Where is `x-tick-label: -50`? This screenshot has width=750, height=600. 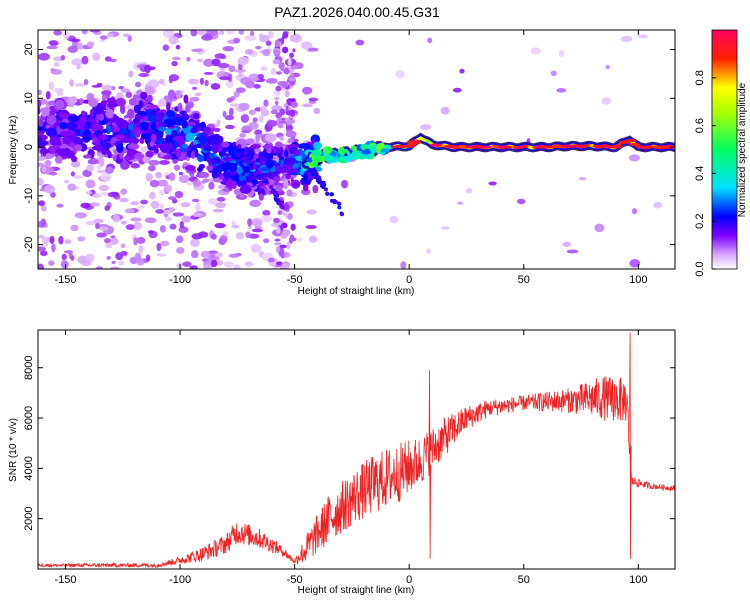 x-tick-label: -50 is located at coordinates (295, 280).